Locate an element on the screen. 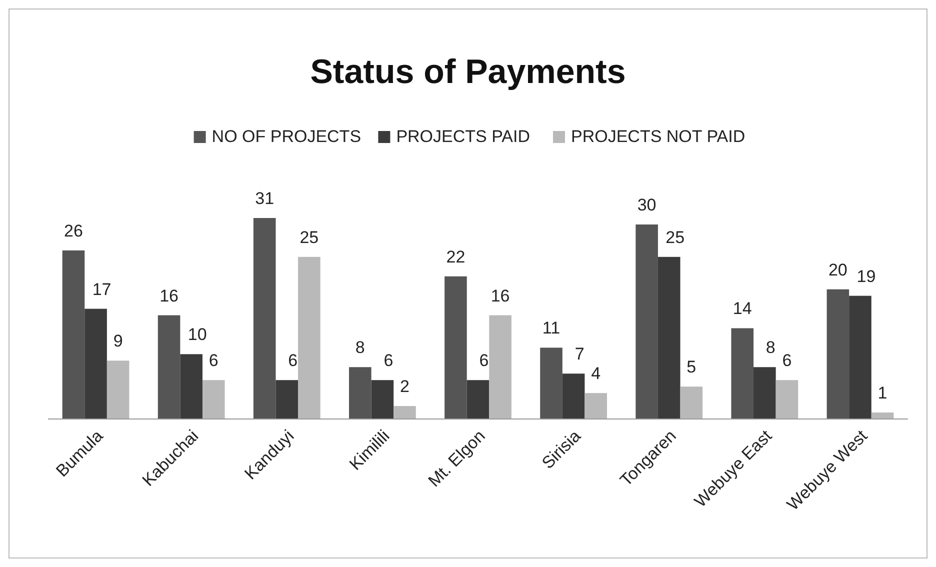 This screenshot has width=936, height=567. legend-label: NO OF PROJECTS is located at coordinates (287, 136).